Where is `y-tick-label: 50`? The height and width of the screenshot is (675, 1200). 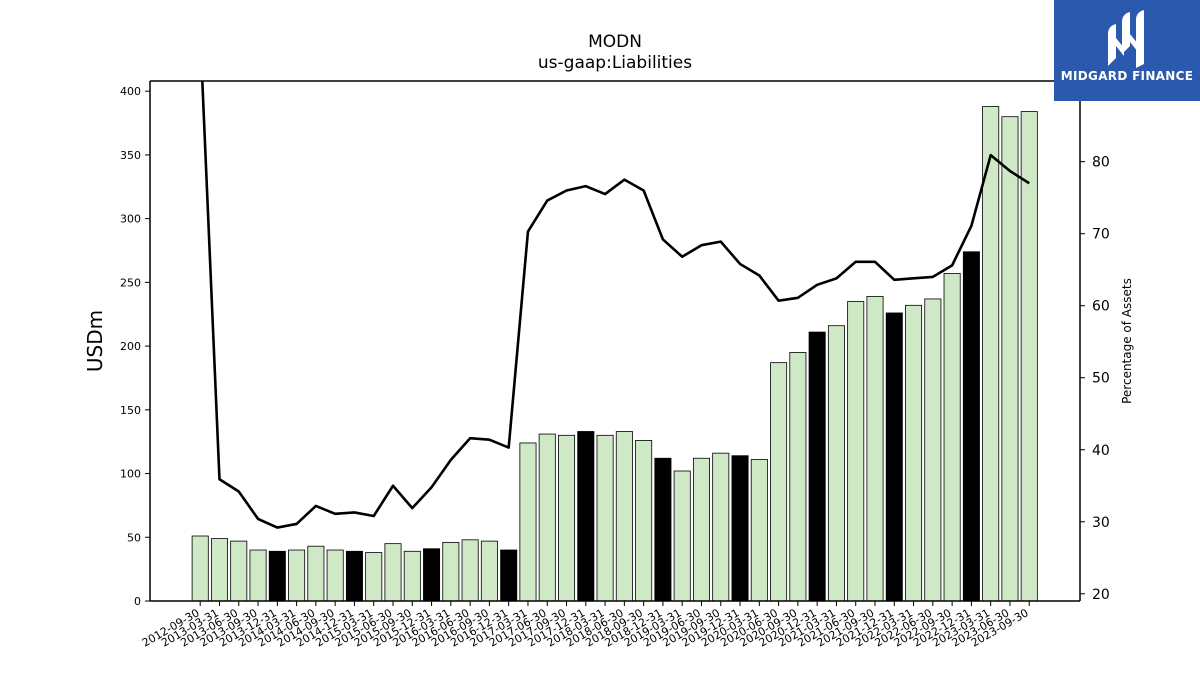 y-tick-label: 50 is located at coordinates (134, 537).